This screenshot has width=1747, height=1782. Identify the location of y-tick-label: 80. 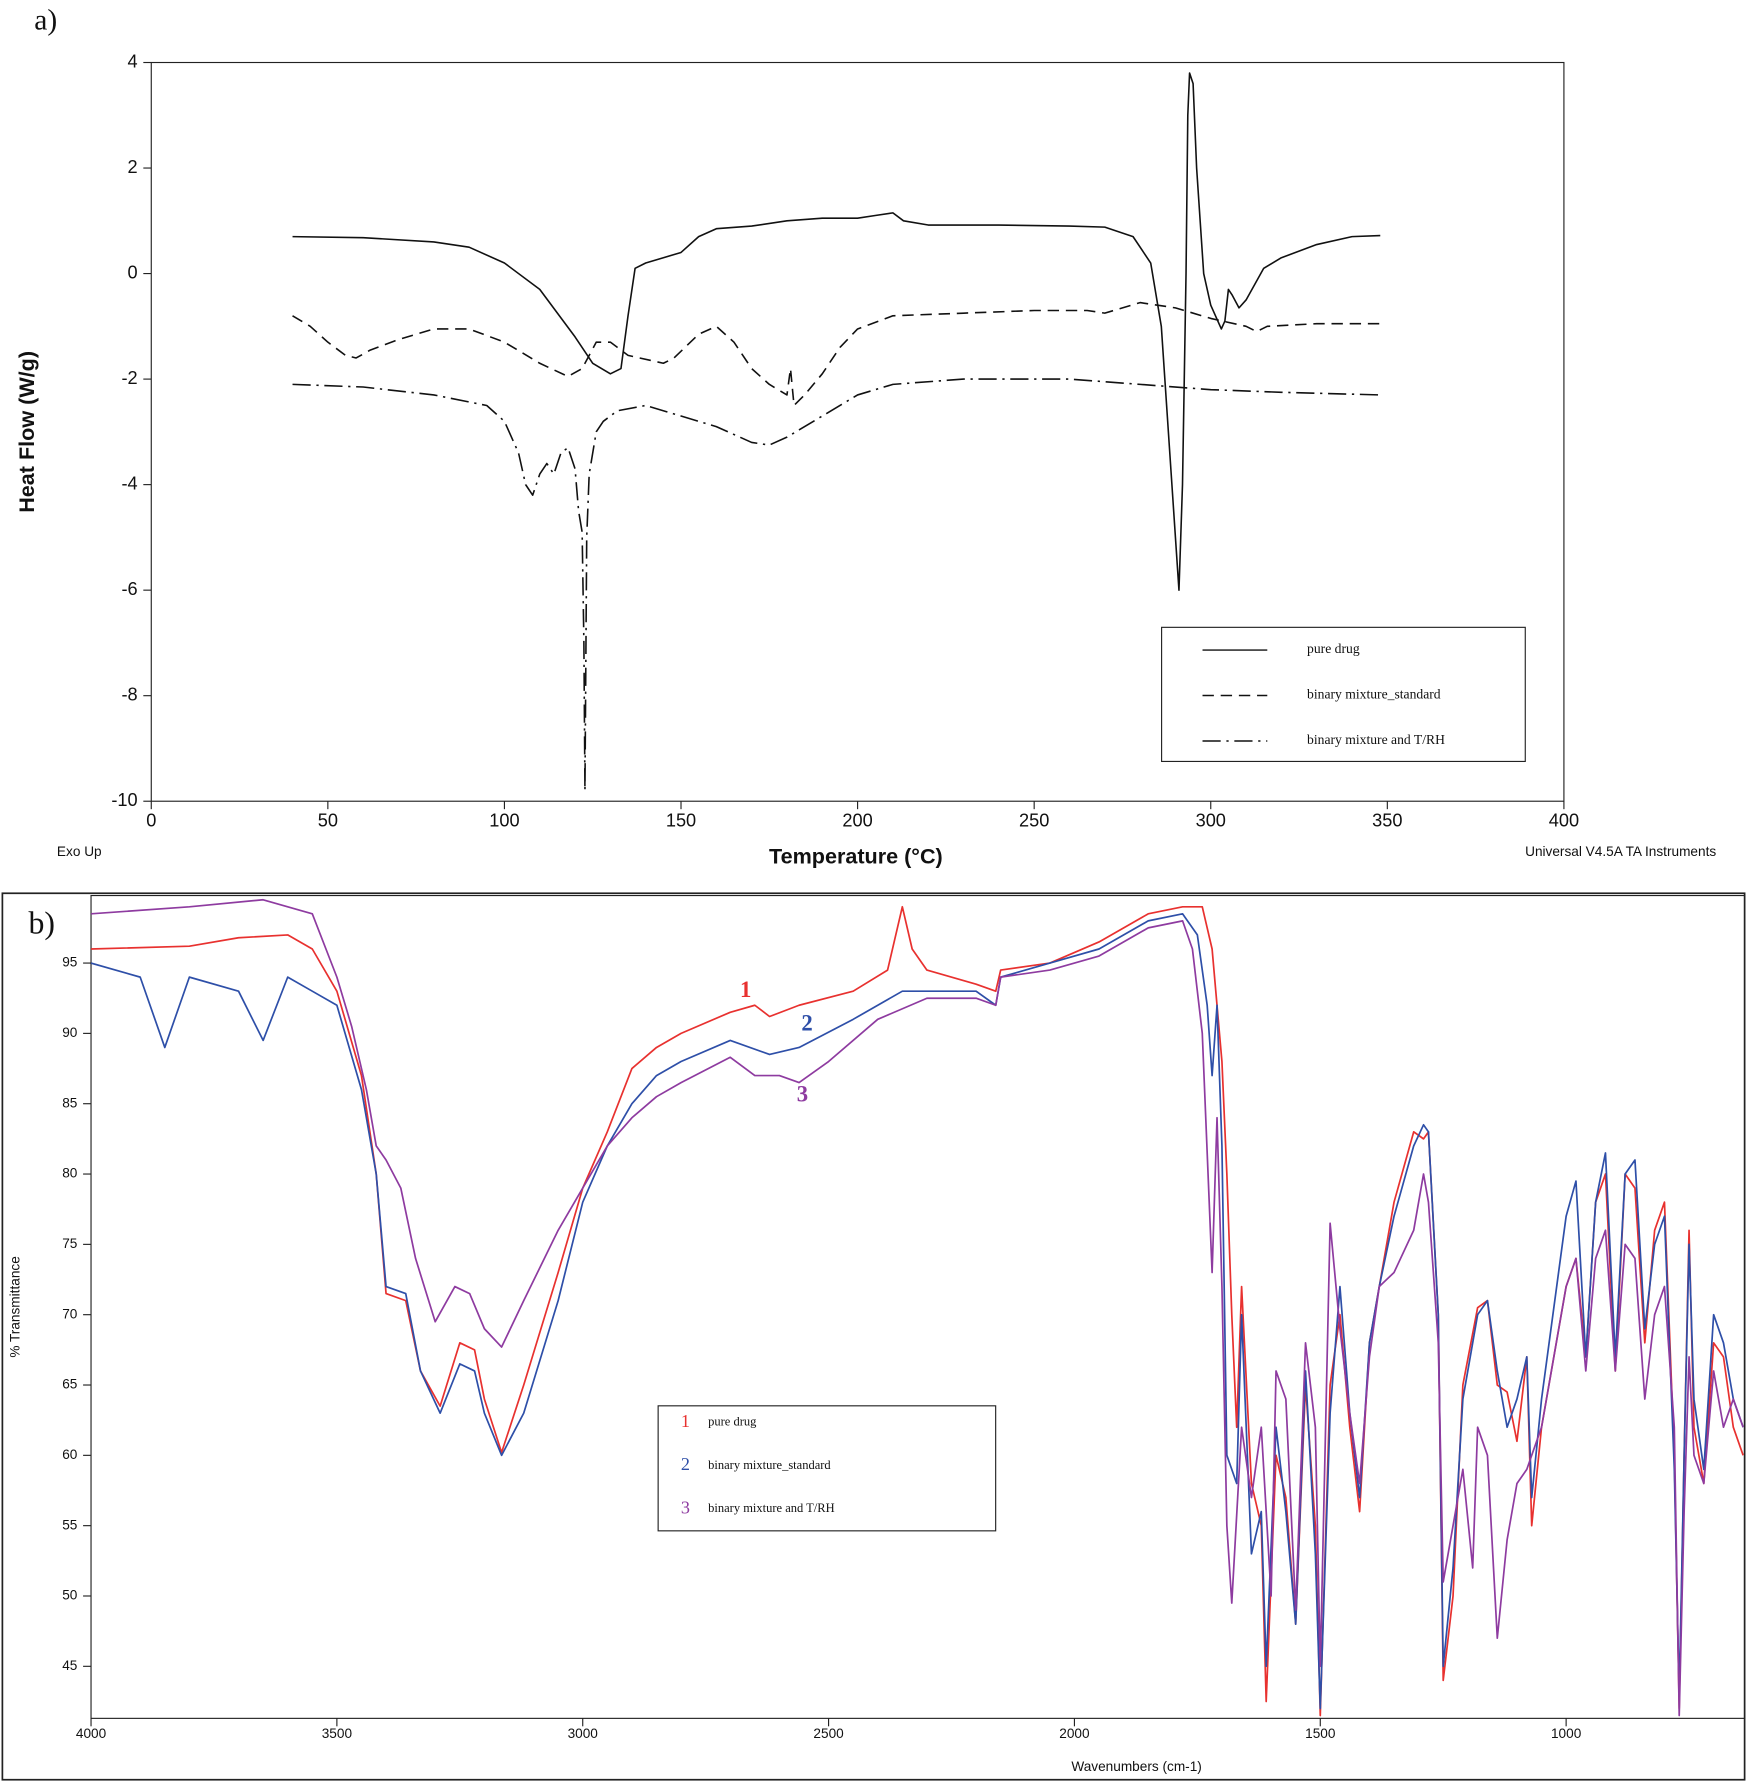
(70, 1173).